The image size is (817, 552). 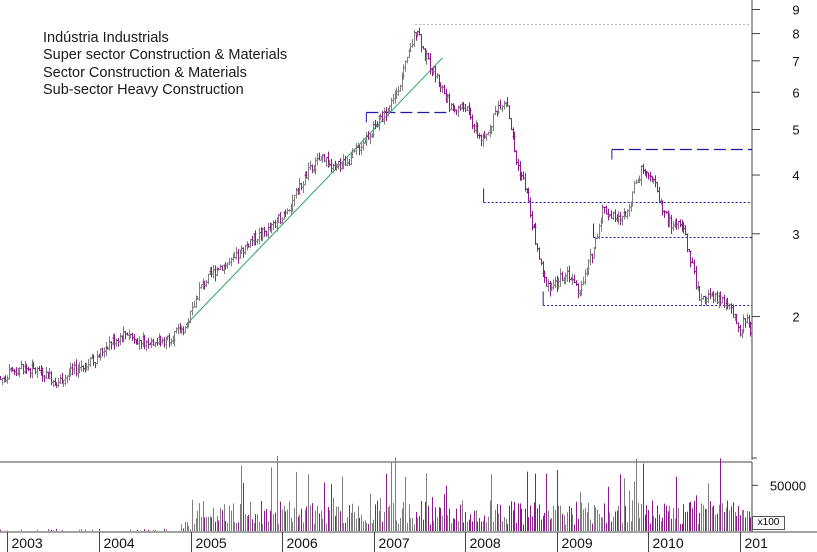 I want to click on y-tick-label: 4, so click(x=795, y=175).